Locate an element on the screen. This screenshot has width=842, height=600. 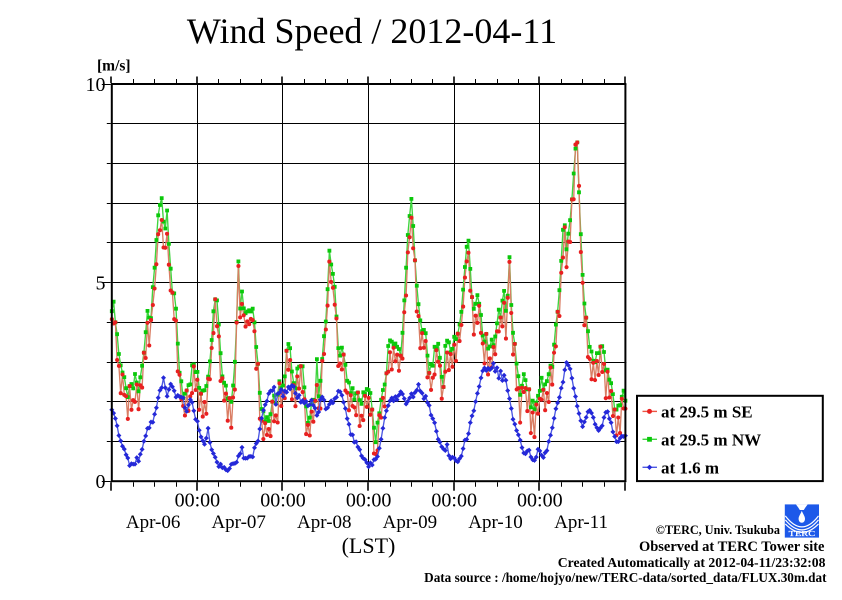
svg-text: ©TERC, Univ. Tsukuba is located at coordinates (718, 530).